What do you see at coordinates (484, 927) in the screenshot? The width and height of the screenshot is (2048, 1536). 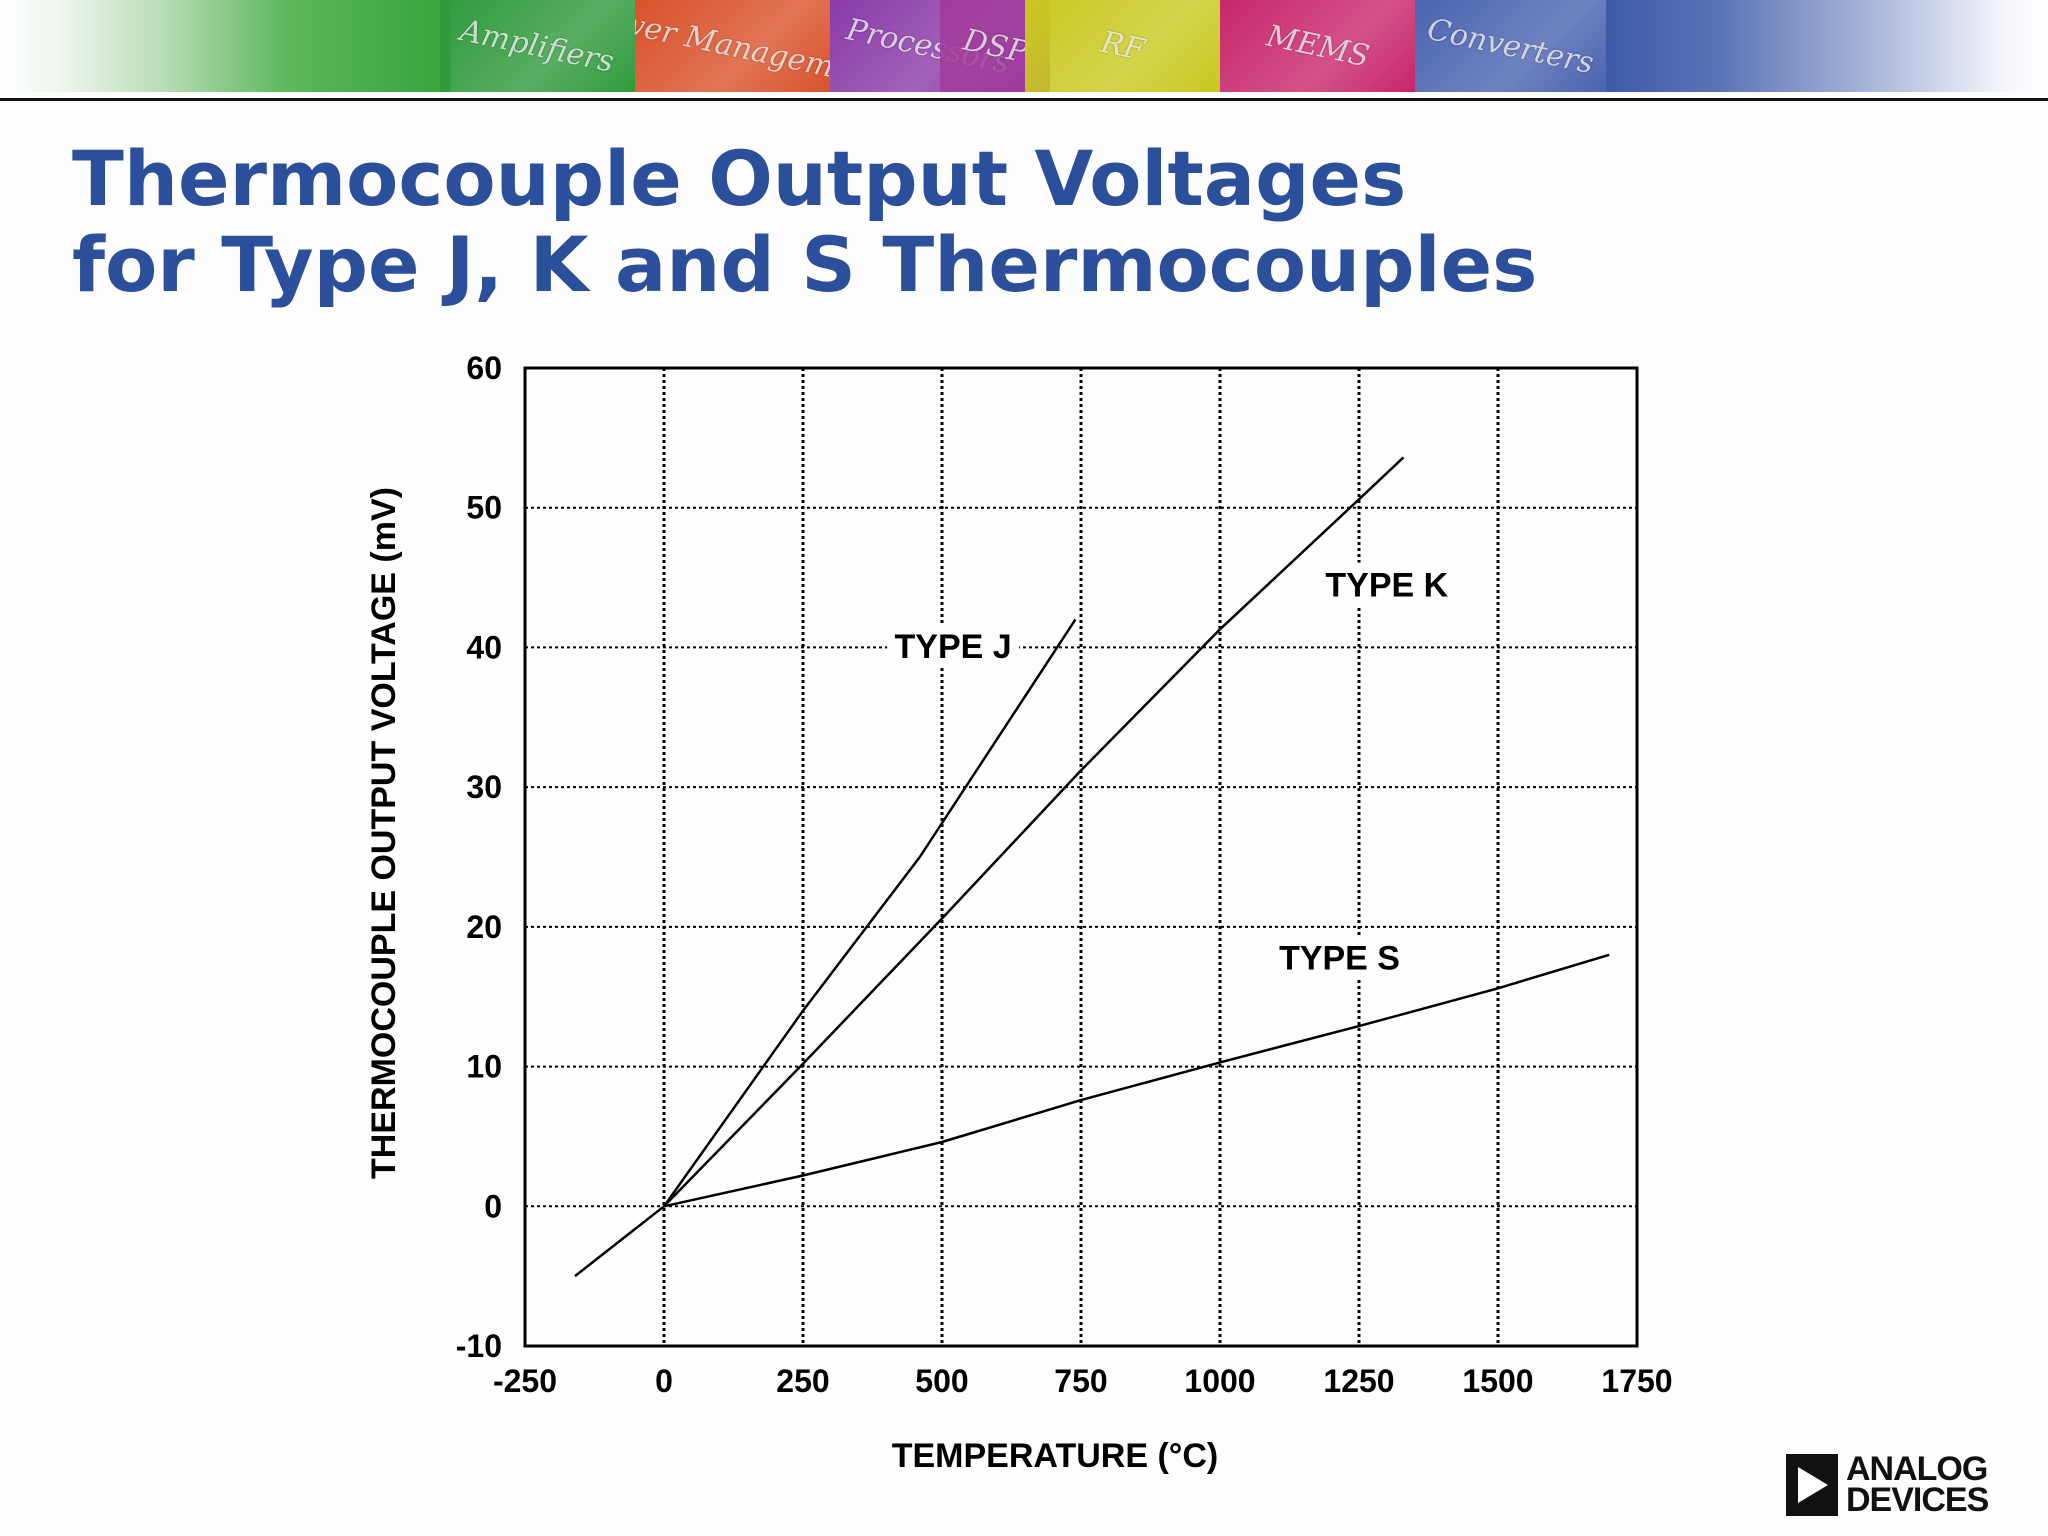 I see `y-tick-label: 20` at bounding box center [484, 927].